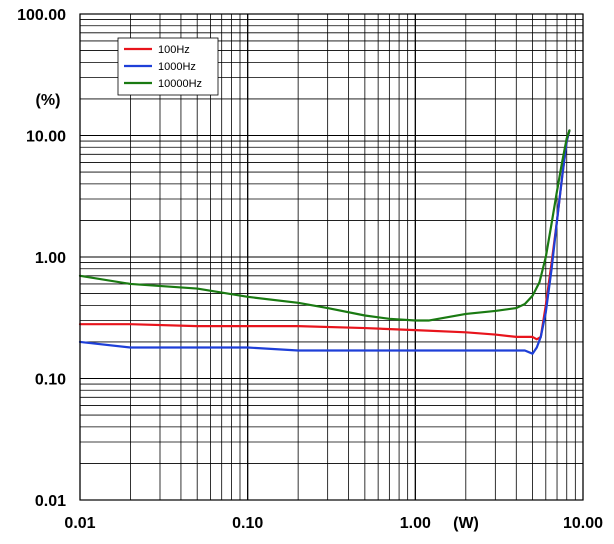  What do you see at coordinates (466, 523) in the screenshot?
I see `x-axis-unit: (W)` at bounding box center [466, 523].